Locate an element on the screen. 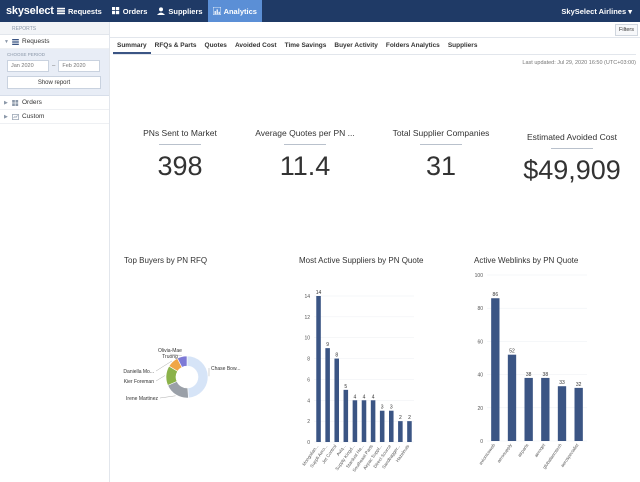  y-tick-label: 2 is located at coordinates (308, 422).